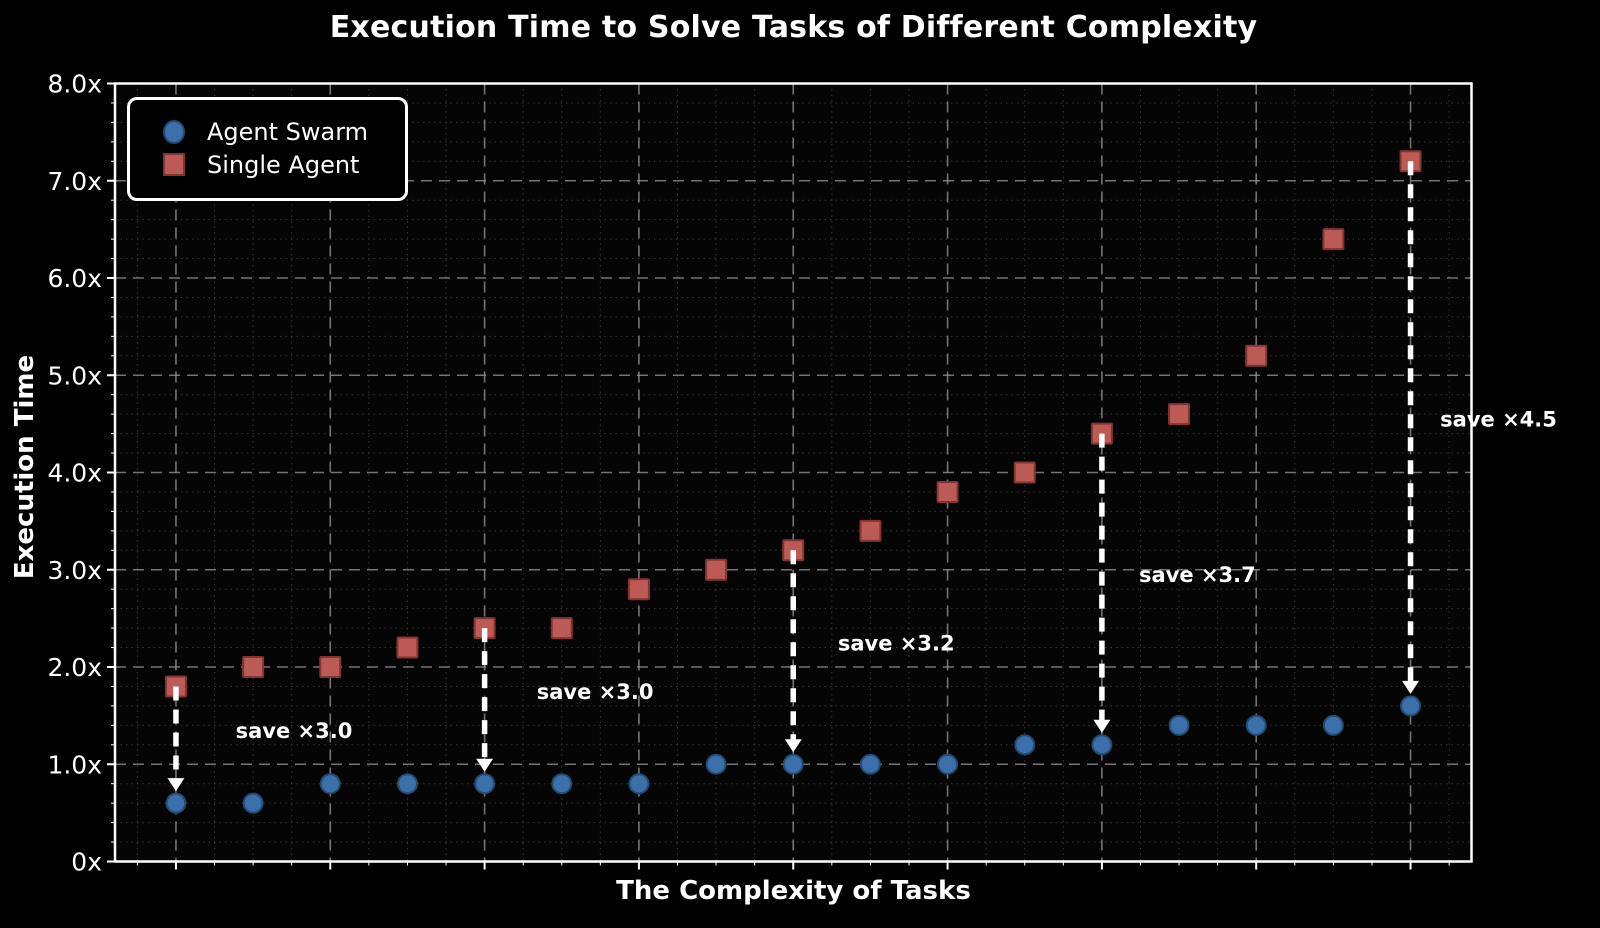 The image size is (1600, 928). I want to click on y-tick-label: 8.0x, so click(74, 84).